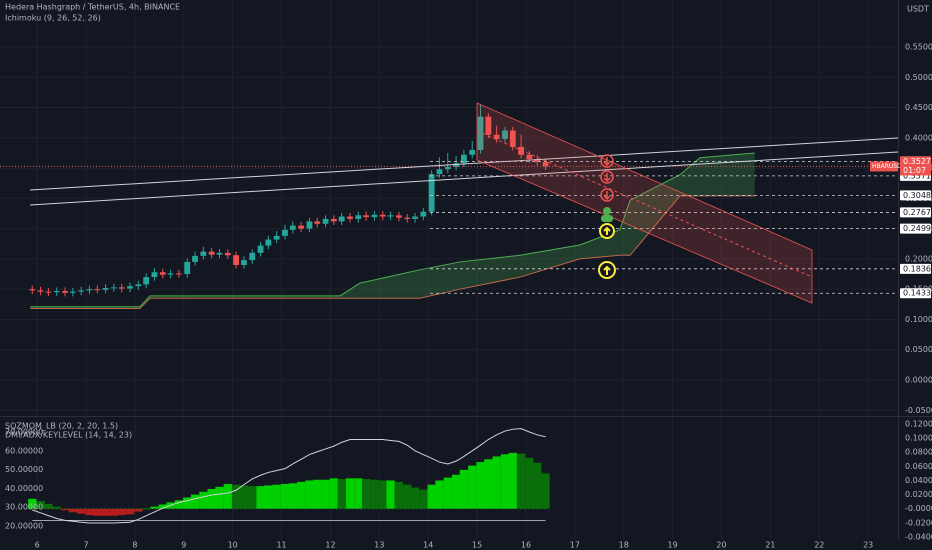  Describe the element at coordinates (819, 545) in the screenshot. I see `x-tick-label: 22` at that location.